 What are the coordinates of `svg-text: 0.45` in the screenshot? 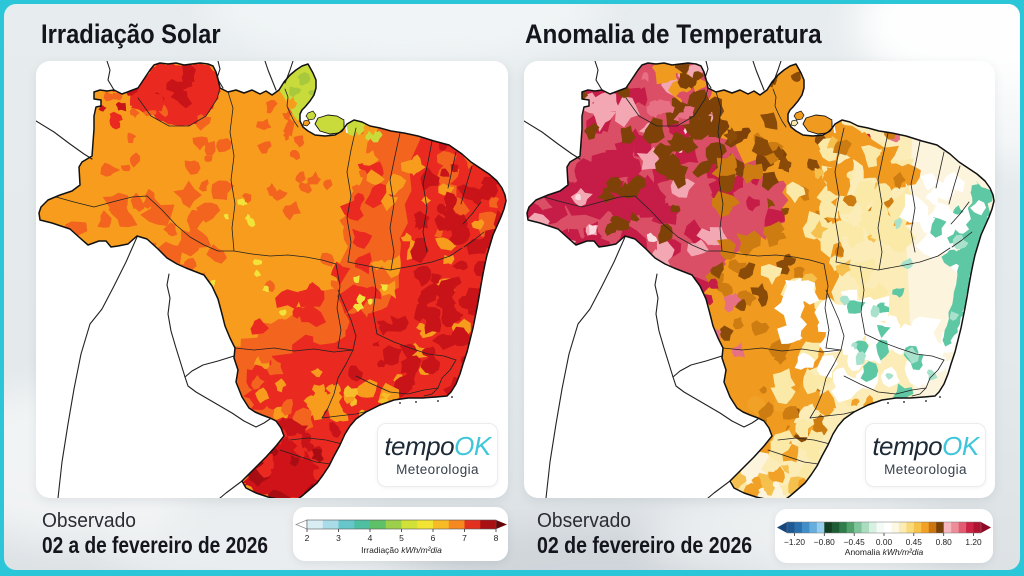 It's located at (914, 542).